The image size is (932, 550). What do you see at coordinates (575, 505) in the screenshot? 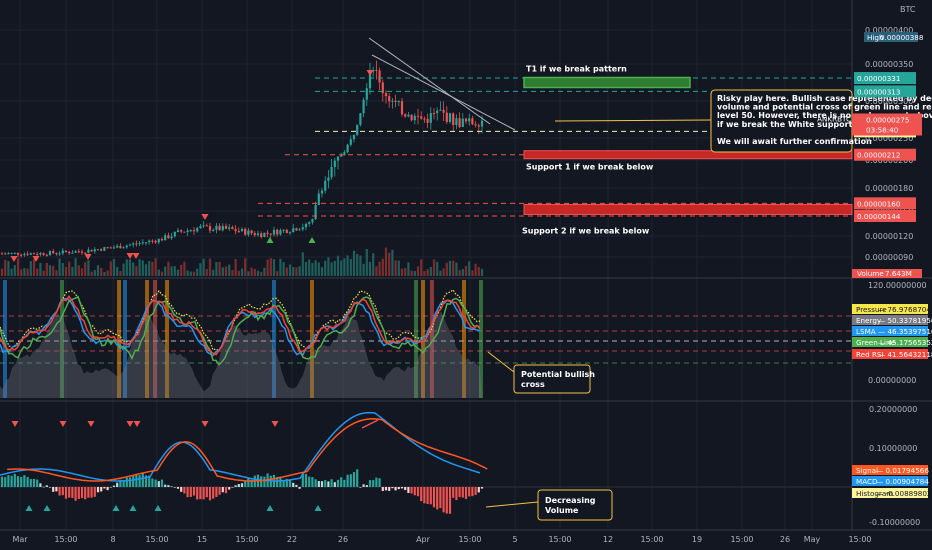
I see `macd-callout` at bounding box center [575, 505].